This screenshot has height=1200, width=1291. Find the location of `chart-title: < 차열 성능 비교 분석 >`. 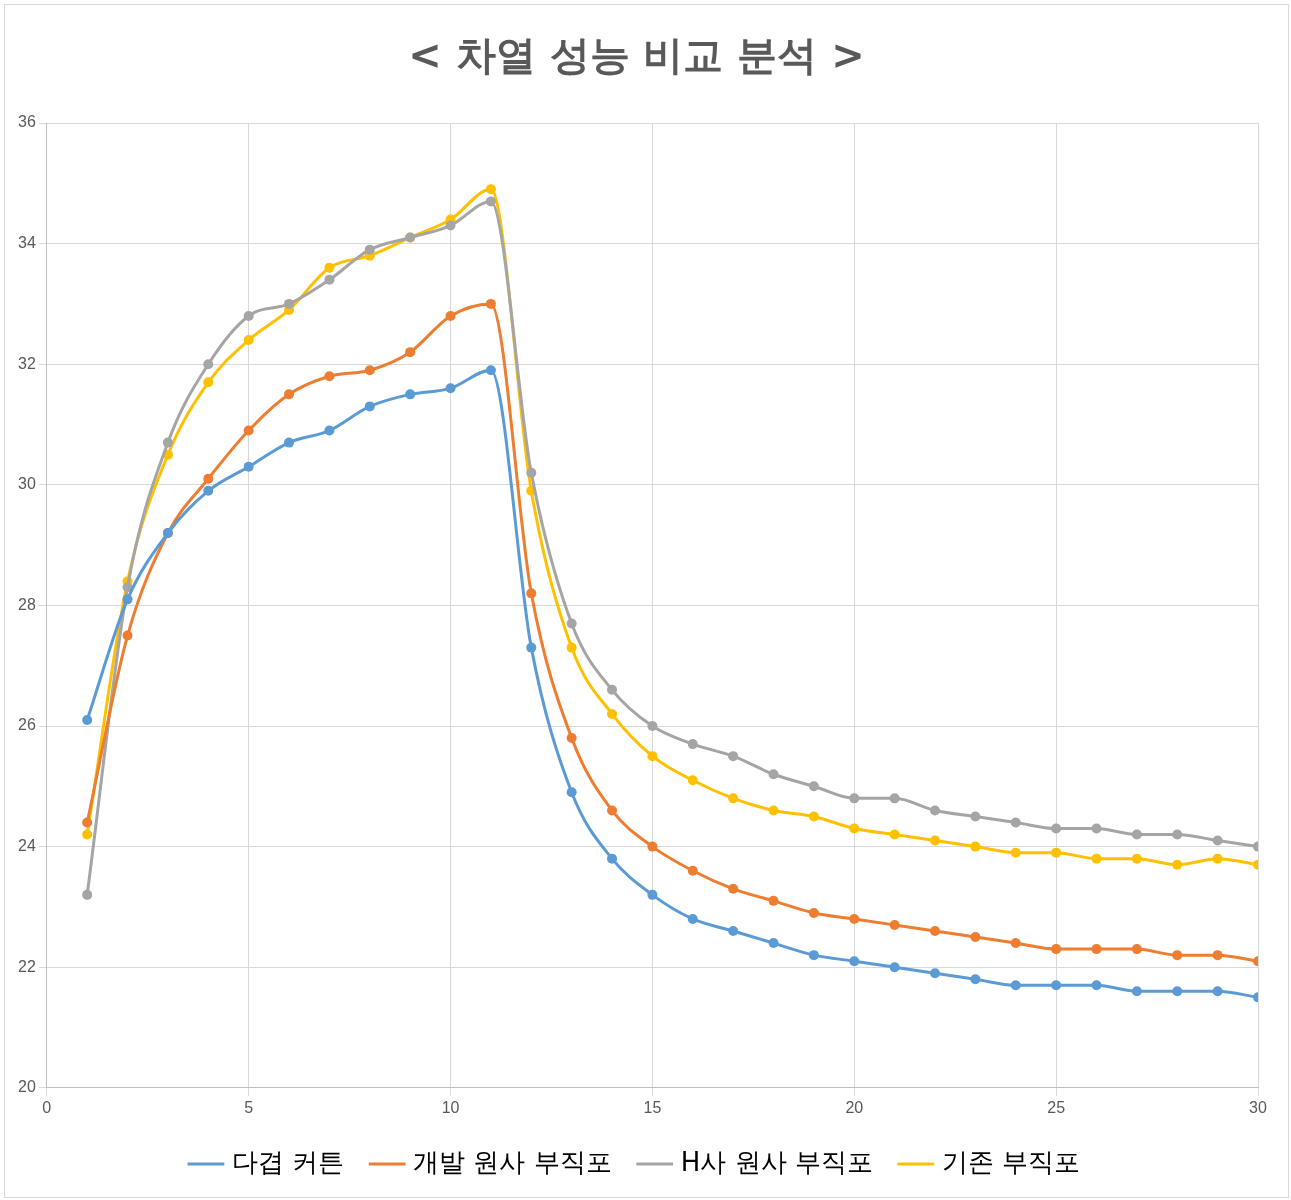

chart-title: < 차열 성능 비교 분석 > is located at coordinates (636, 55).